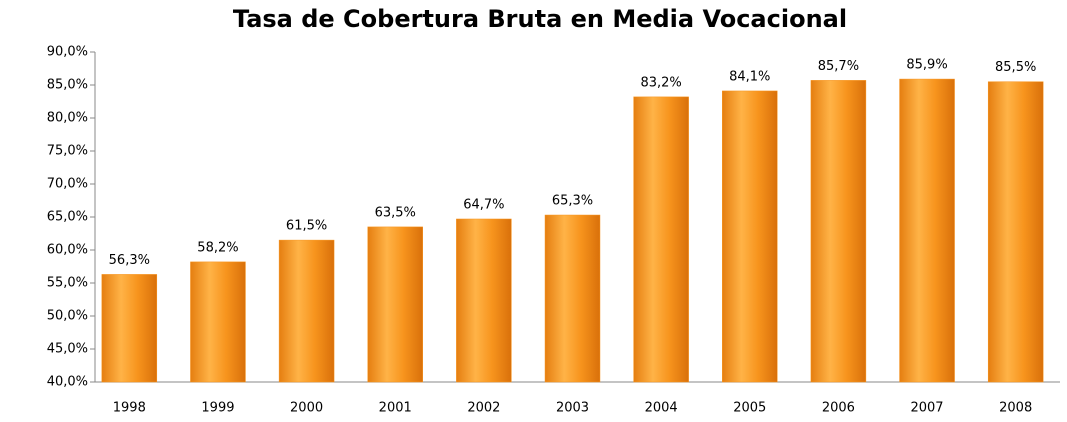 The width and height of the screenshot is (1067, 422). What do you see at coordinates (217, 408) in the screenshot?
I see `x-tick-label: 1999` at bounding box center [217, 408].